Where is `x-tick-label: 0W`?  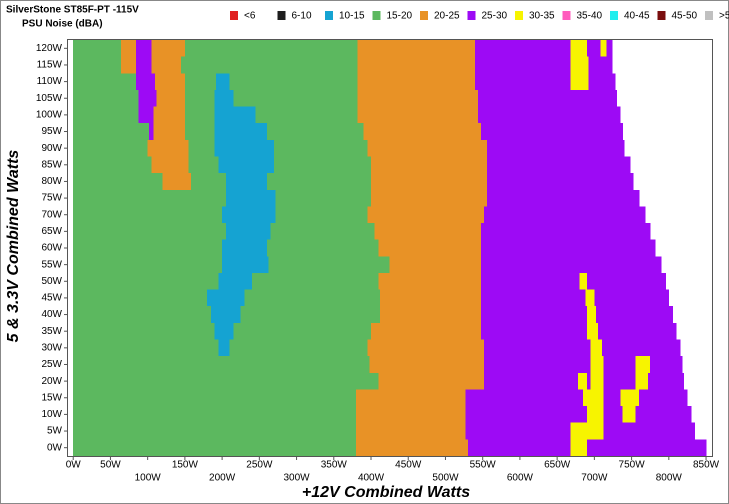
x-tick-label: 0W is located at coordinates (74, 465).